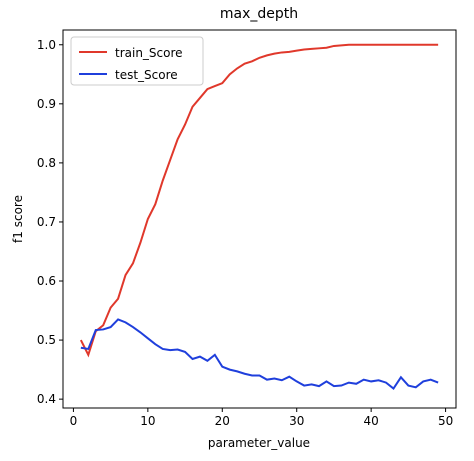 This screenshot has width=474, height=461. I want to click on x-tick-label: 50, so click(445, 421).